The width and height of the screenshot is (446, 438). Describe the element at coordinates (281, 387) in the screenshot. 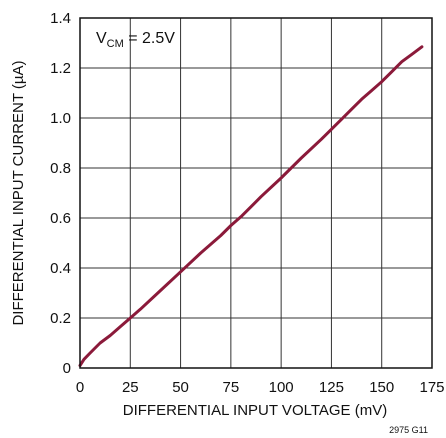

I see `x-tick-label: 100` at that location.